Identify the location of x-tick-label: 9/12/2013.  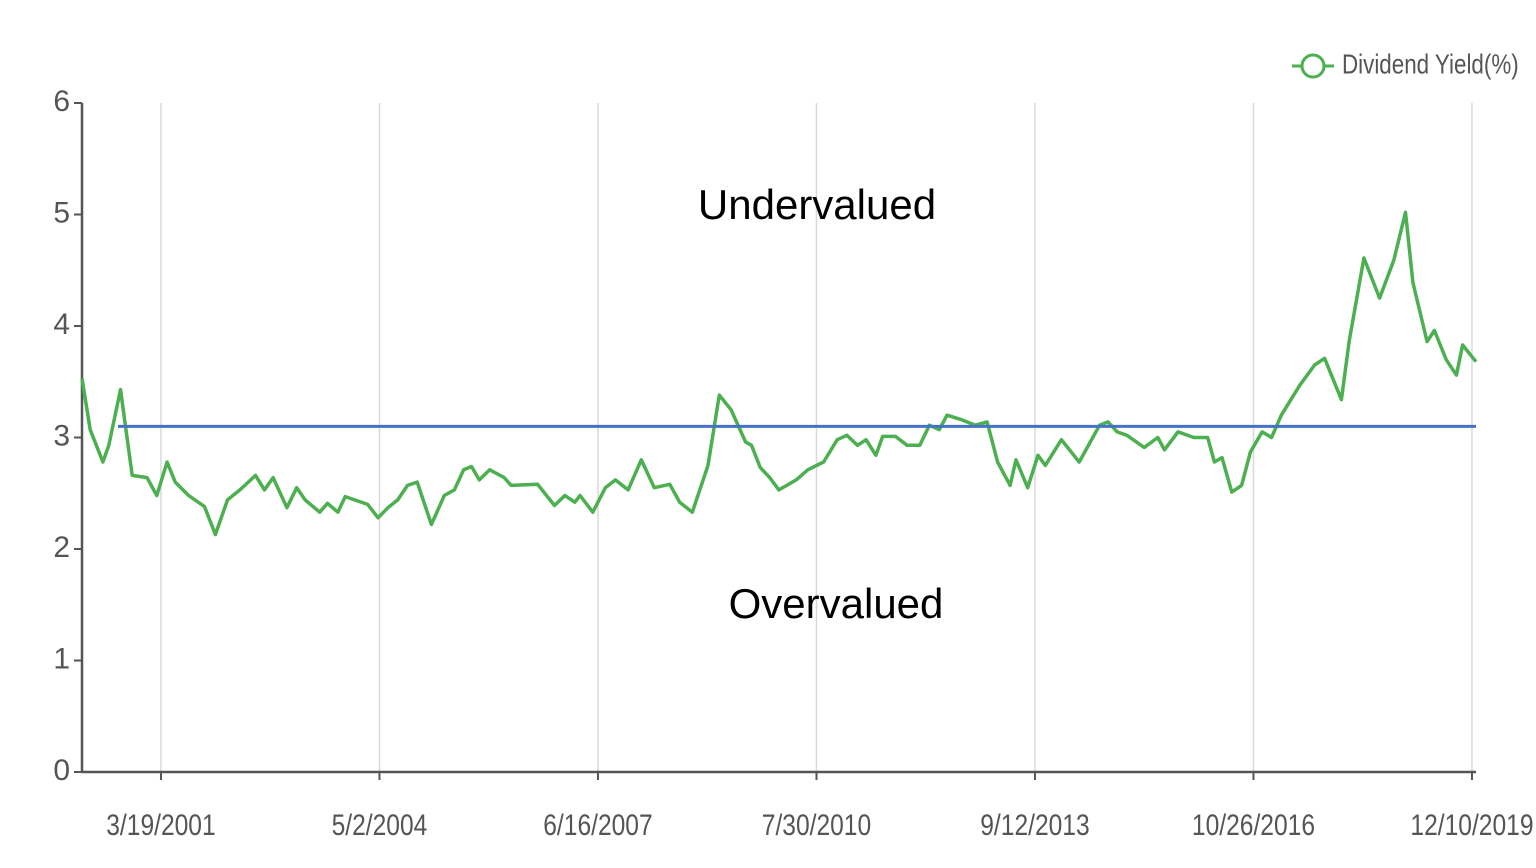
(1034, 825).